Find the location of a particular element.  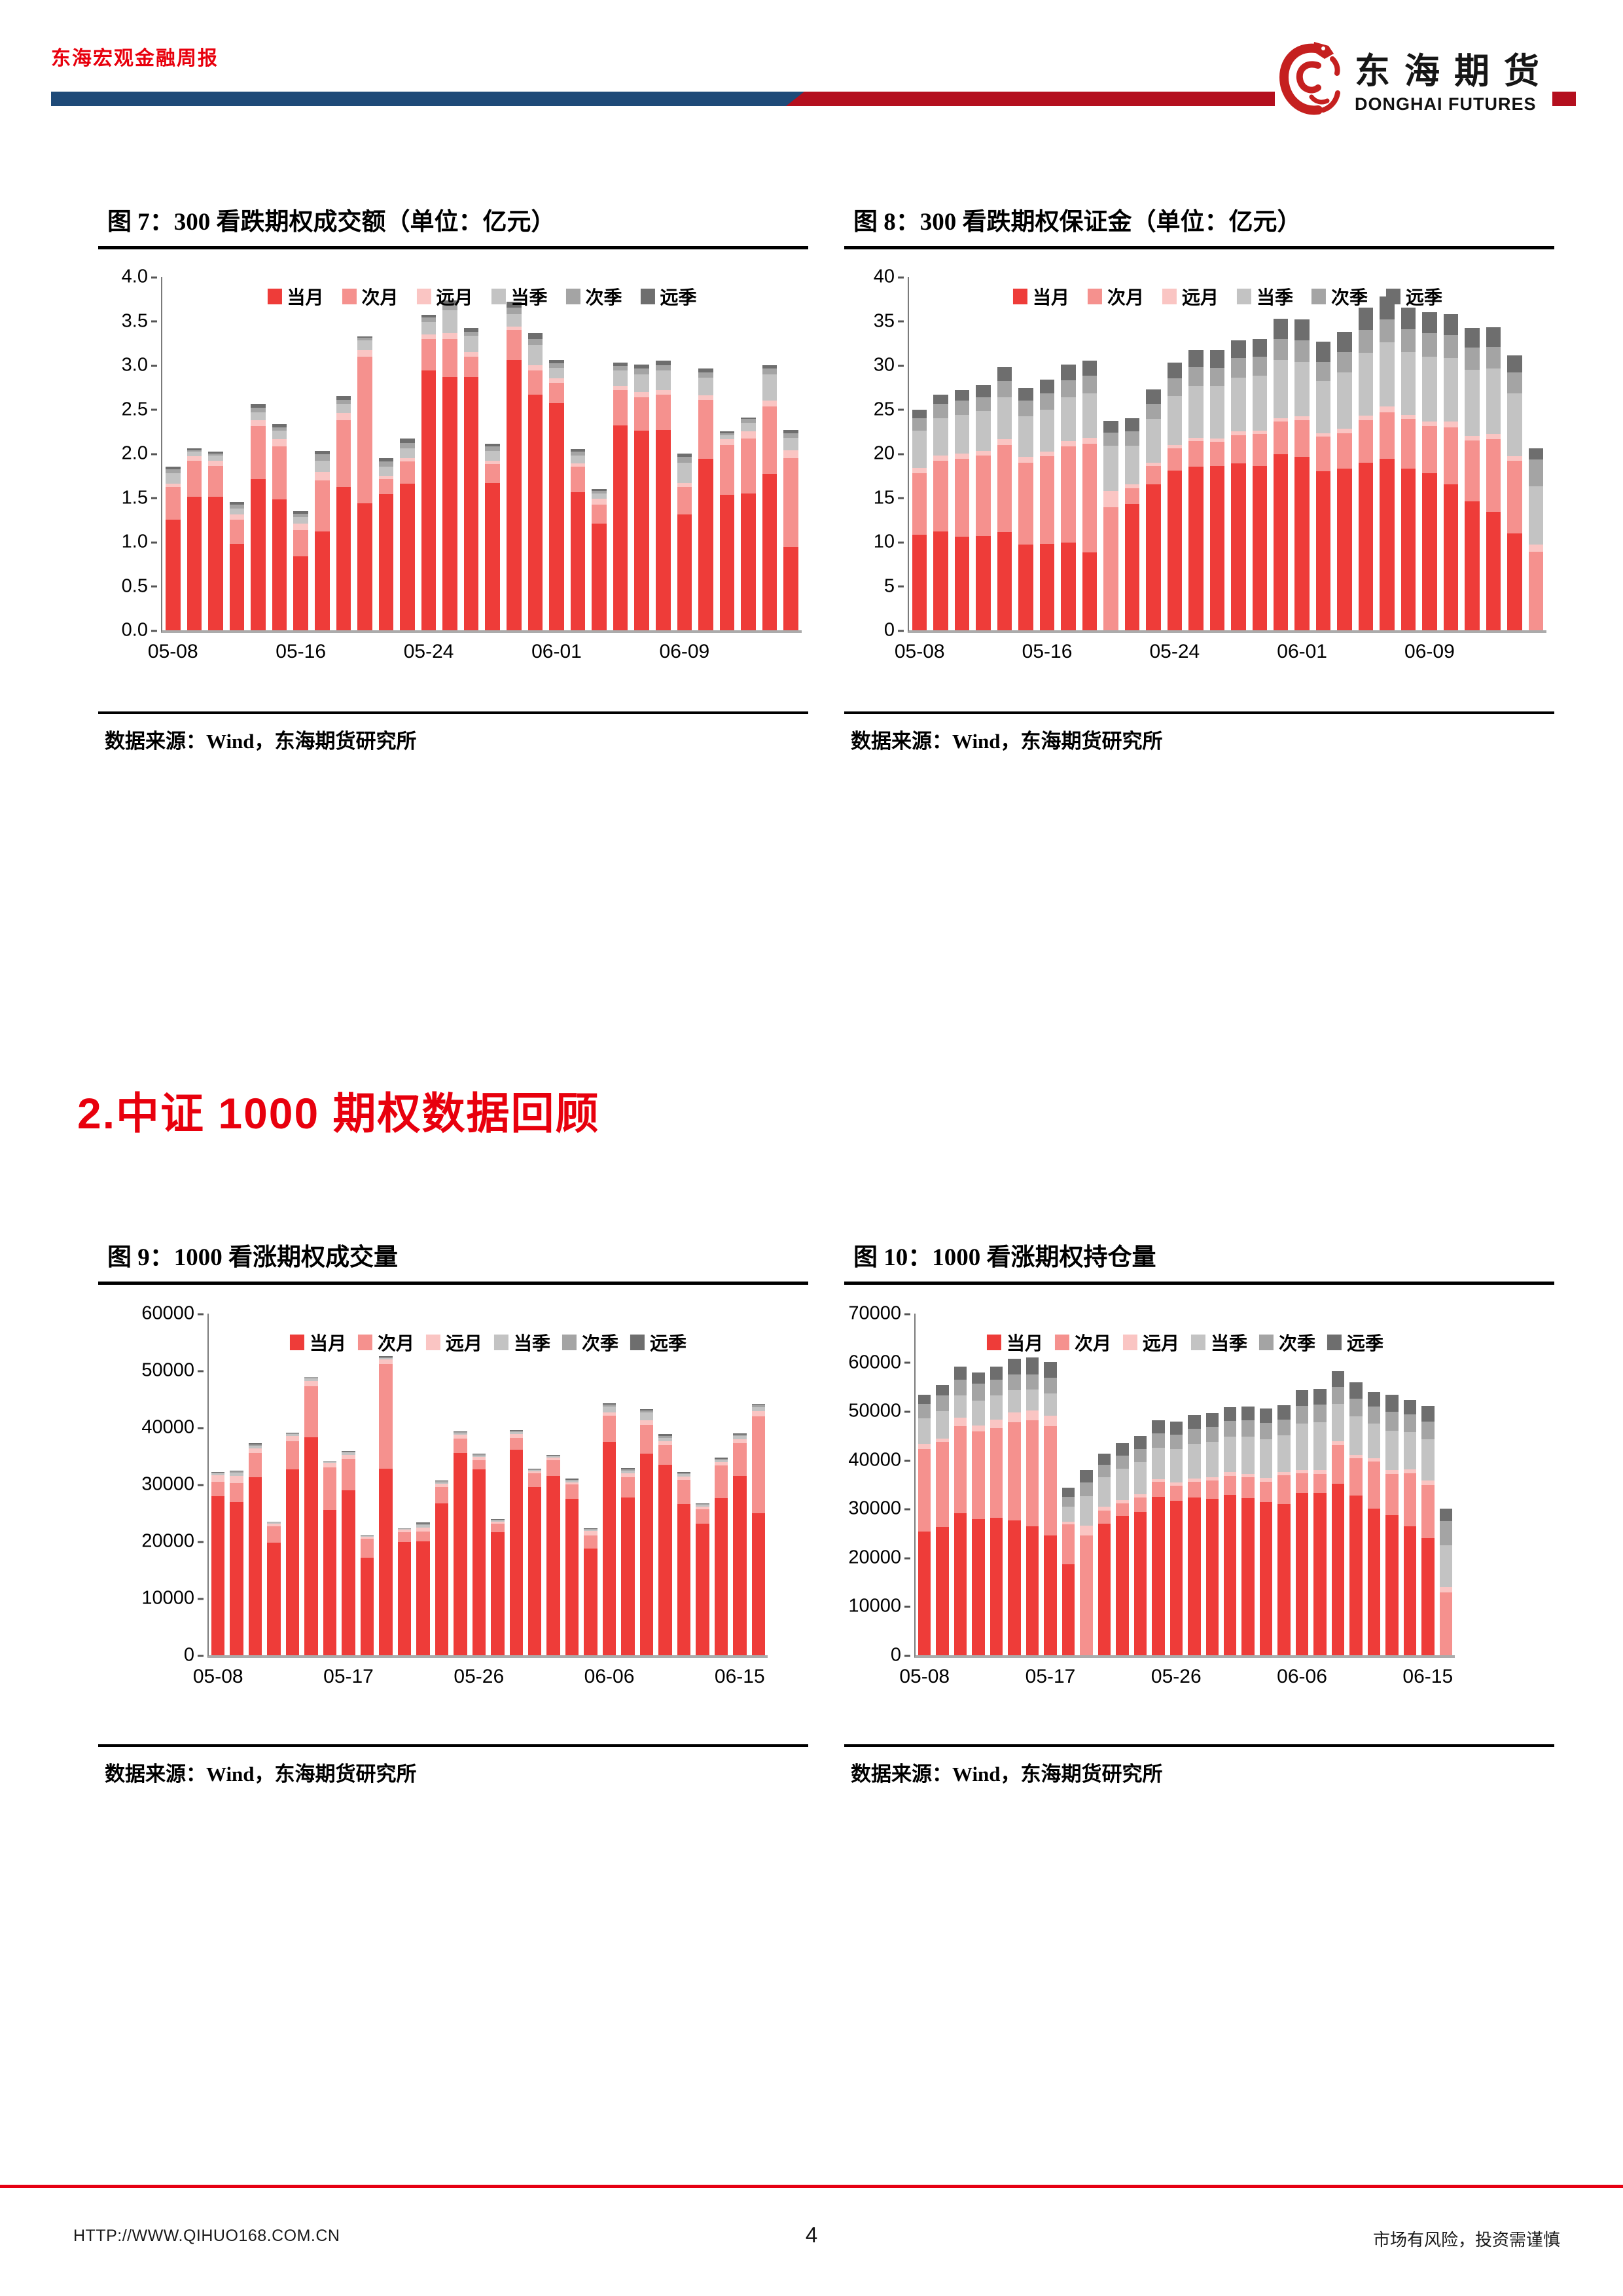

figure-7-title: 图 7：300 看跌期权成交额（单位：亿元） is located at coordinates (331, 222).